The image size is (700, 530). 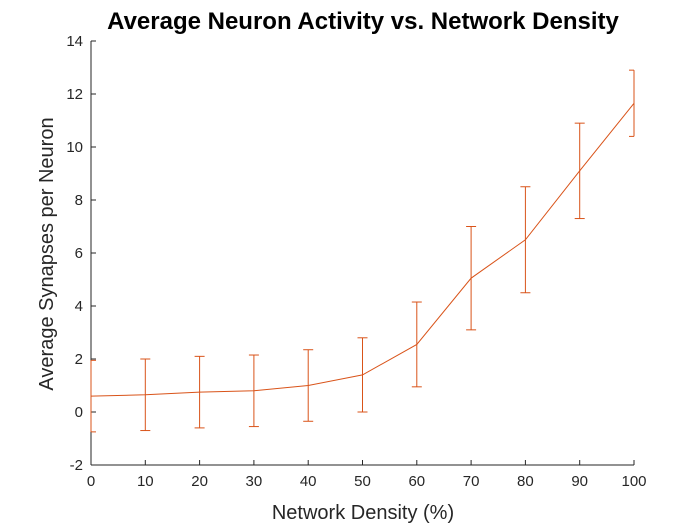 What do you see at coordinates (525, 481) in the screenshot?
I see `x-tick-label: 80` at bounding box center [525, 481].